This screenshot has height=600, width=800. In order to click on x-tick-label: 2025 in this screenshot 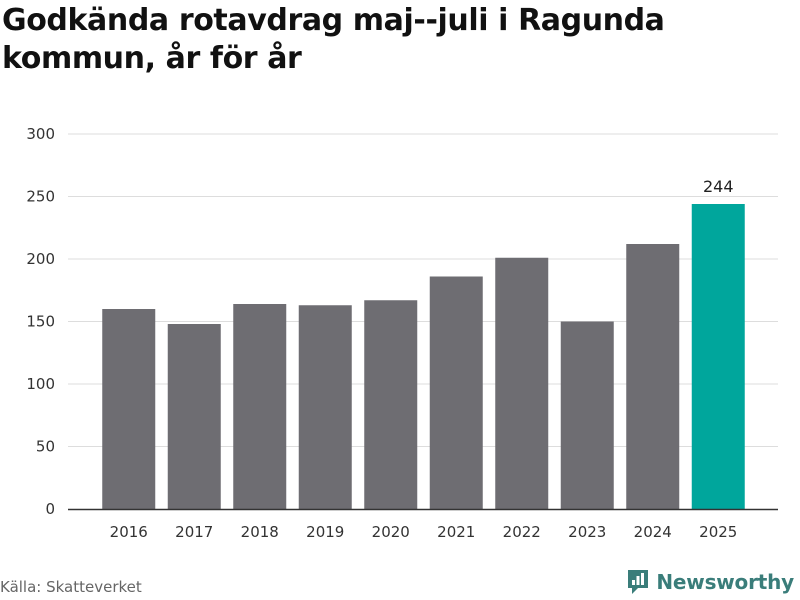, I will do `click(718, 532)`.